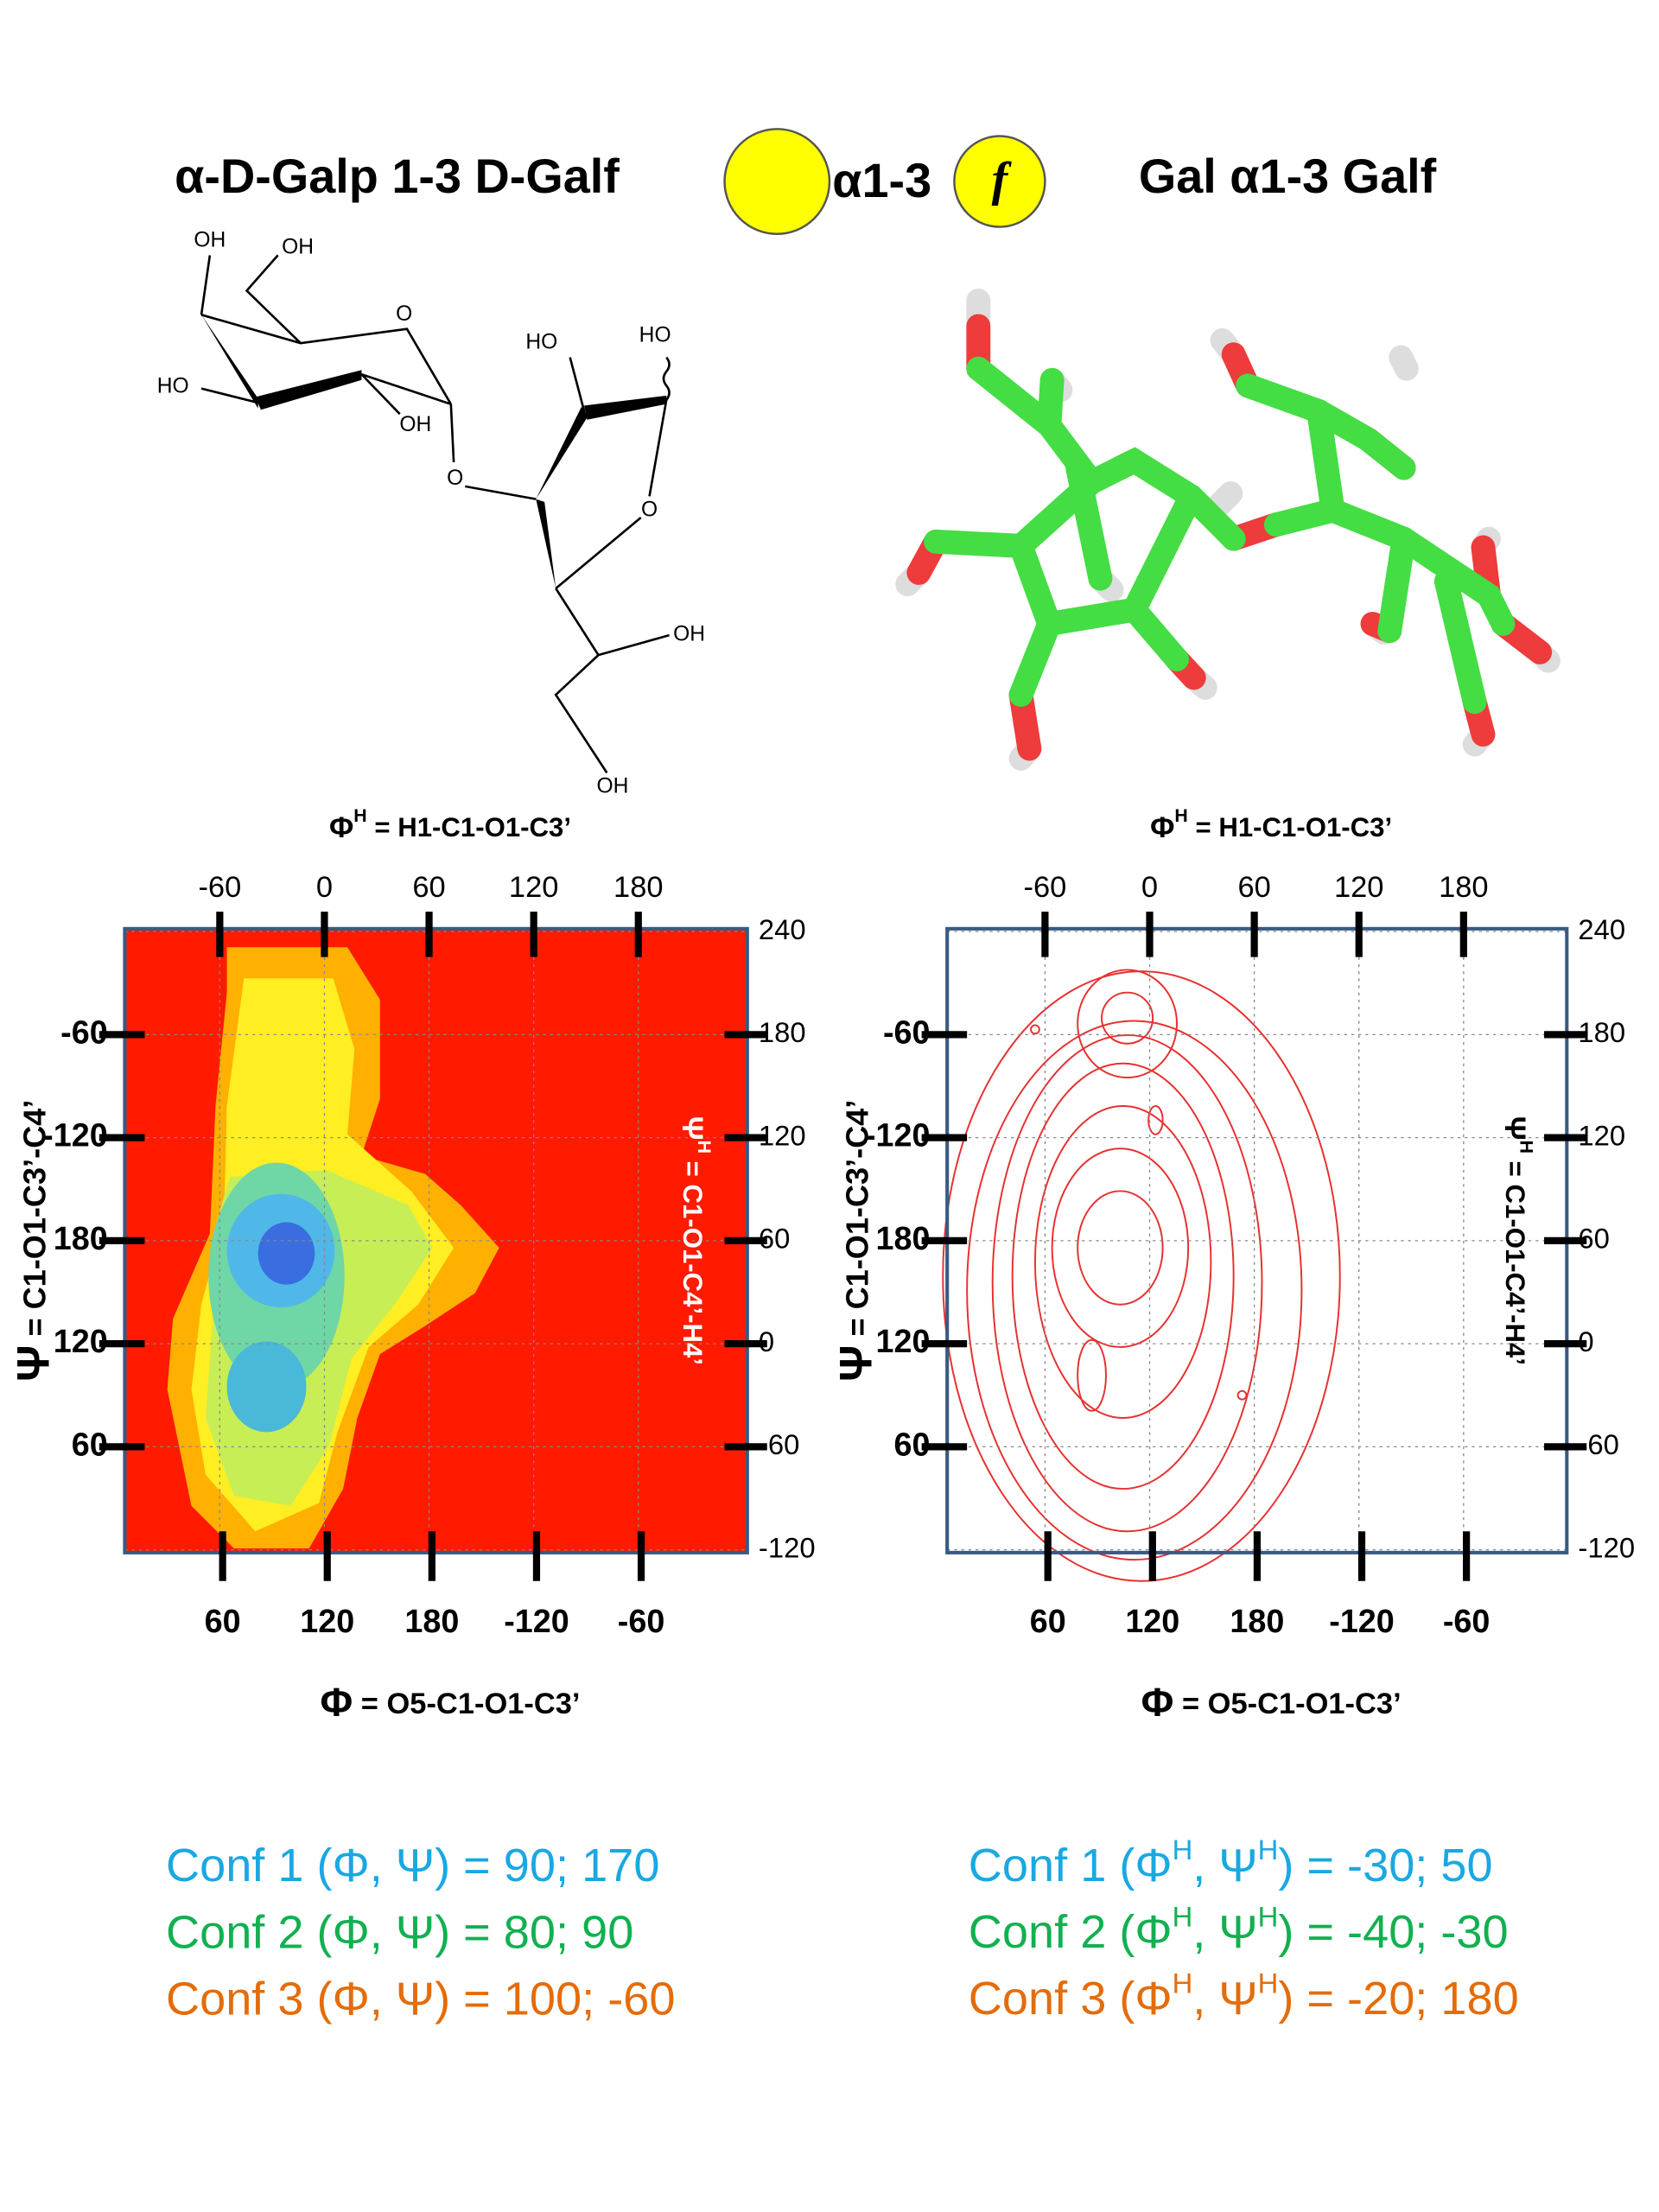 The image size is (1659, 2212). What do you see at coordinates (1290, 827) in the screenshot?
I see `axis-text: = H1-C1-O1-C3’` at bounding box center [1290, 827].